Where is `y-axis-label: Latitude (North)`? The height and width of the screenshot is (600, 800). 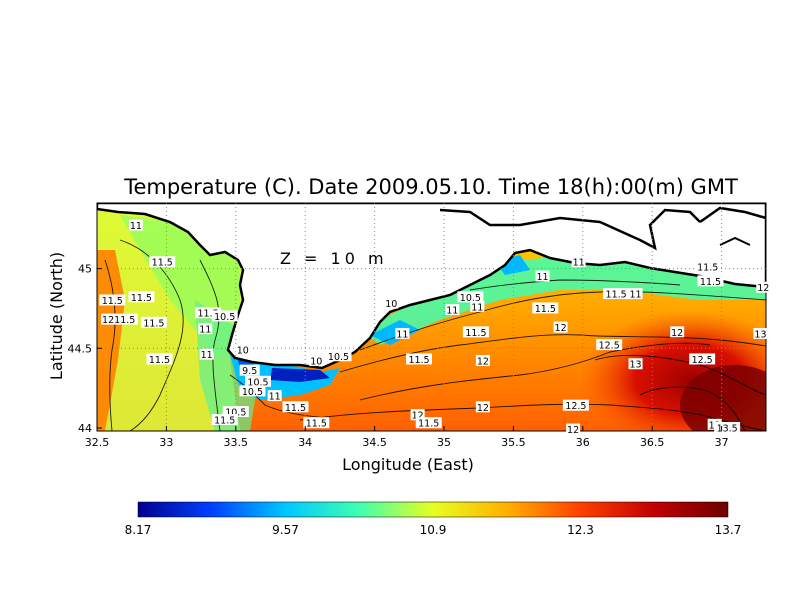 y-axis-label: Latitude (North) is located at coordinates (56, 316).